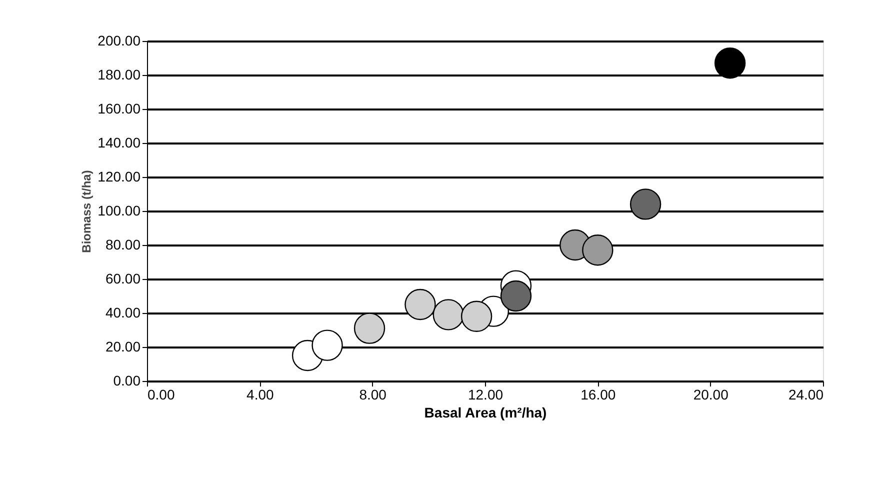 The image size is (872, 477). What do you see at coordinates (119, 142) in the screenshot?
I see `y-tick-label: 140.00` at bounding box center [119, 142].